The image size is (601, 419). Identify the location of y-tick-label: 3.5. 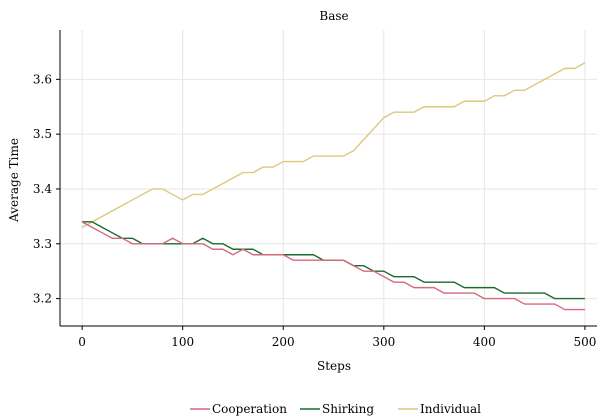
(42, 134).